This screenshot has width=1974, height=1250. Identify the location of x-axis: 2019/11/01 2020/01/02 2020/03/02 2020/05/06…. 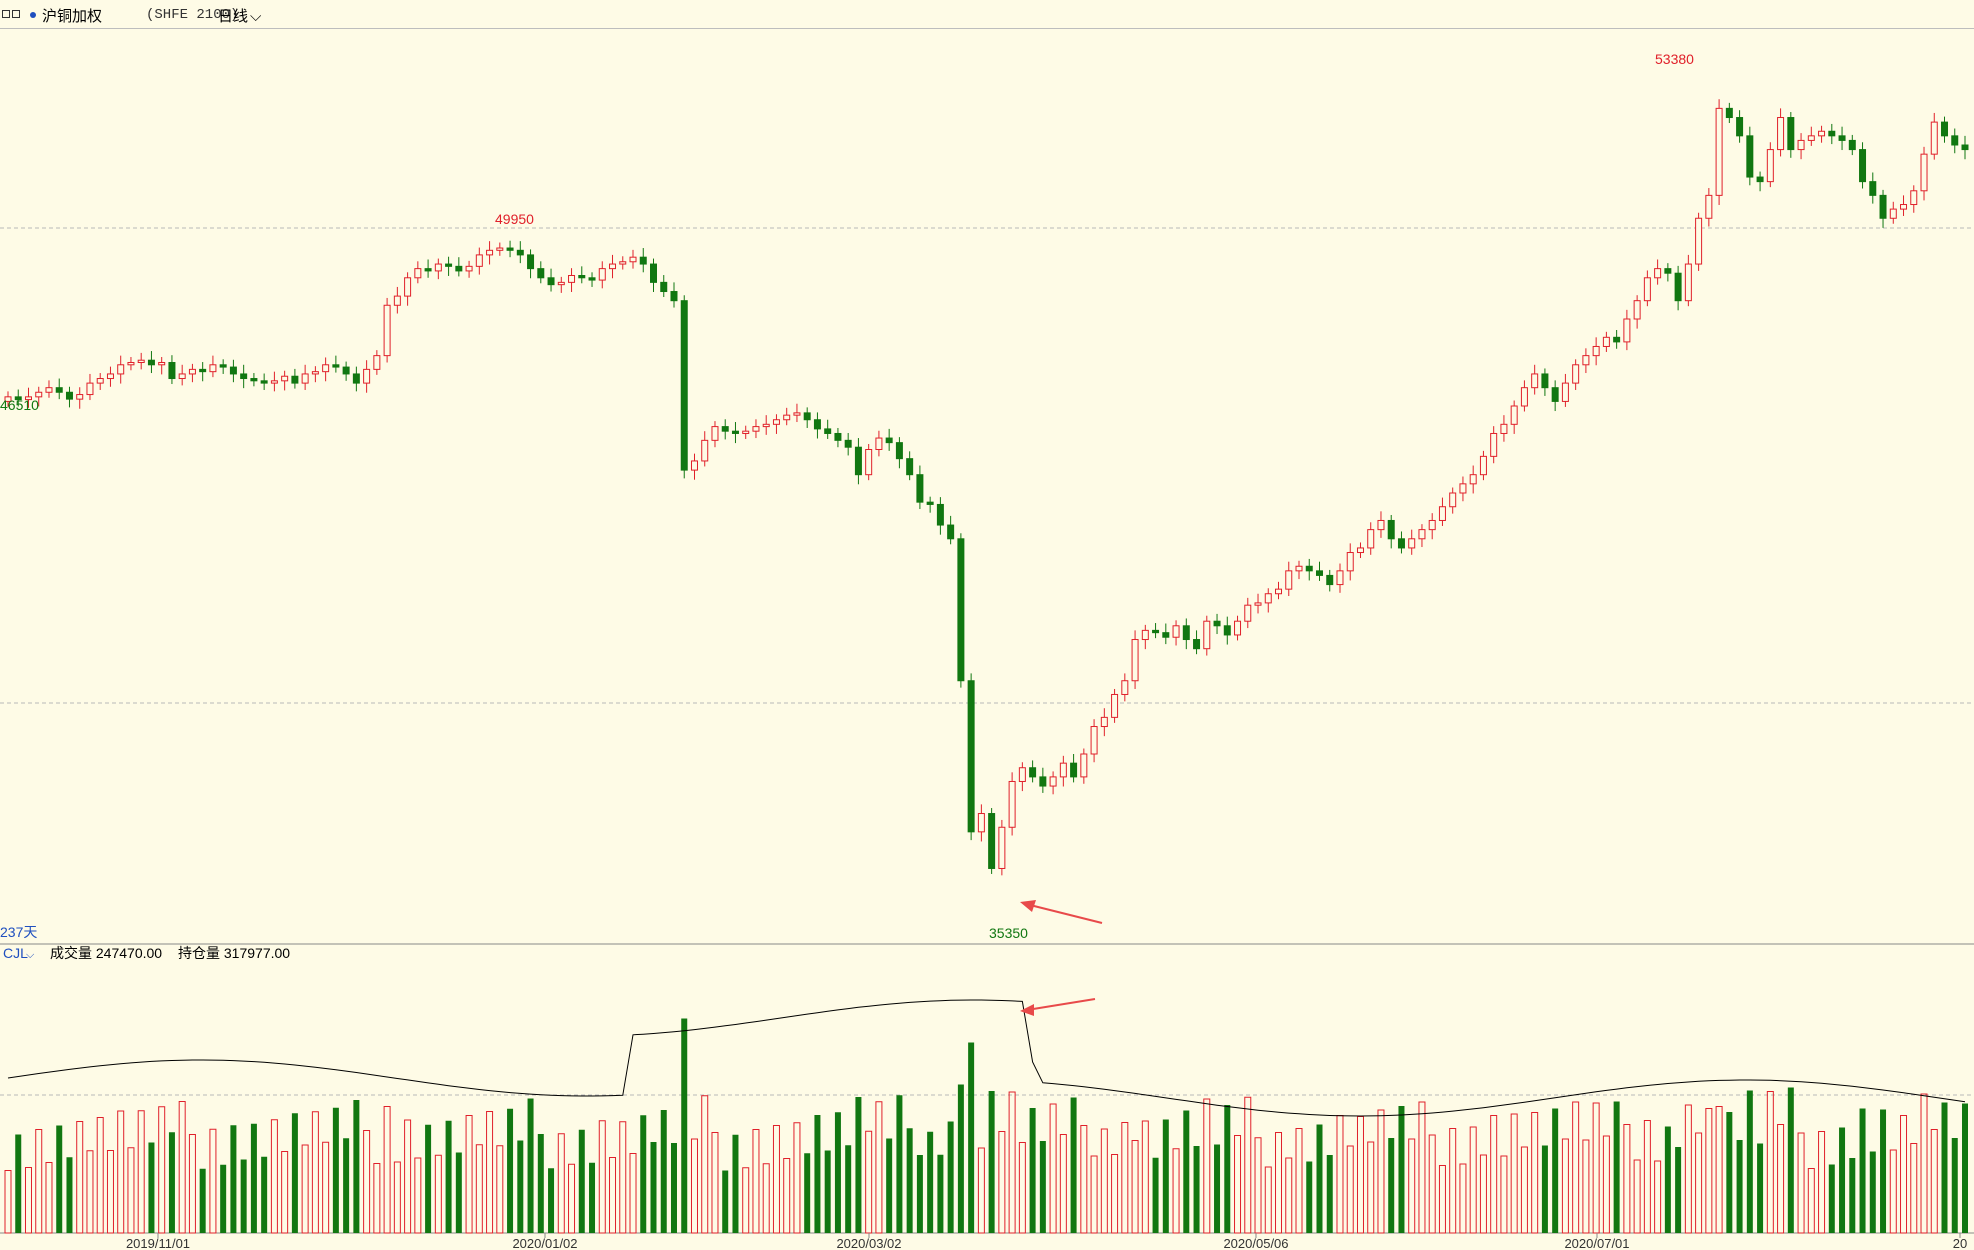
(1046, 1241).